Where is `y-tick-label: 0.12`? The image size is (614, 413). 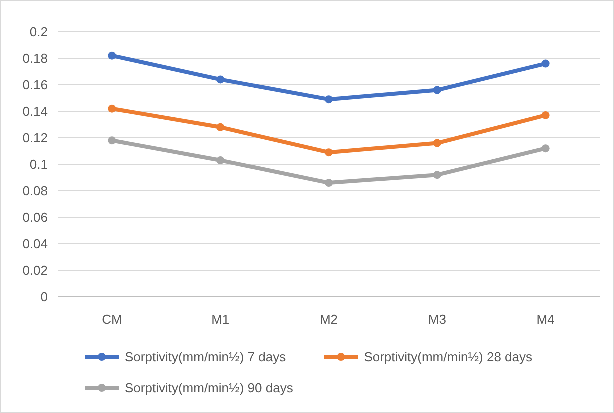 y-tick-label: 0.12 is located at coordinates (35, 138).